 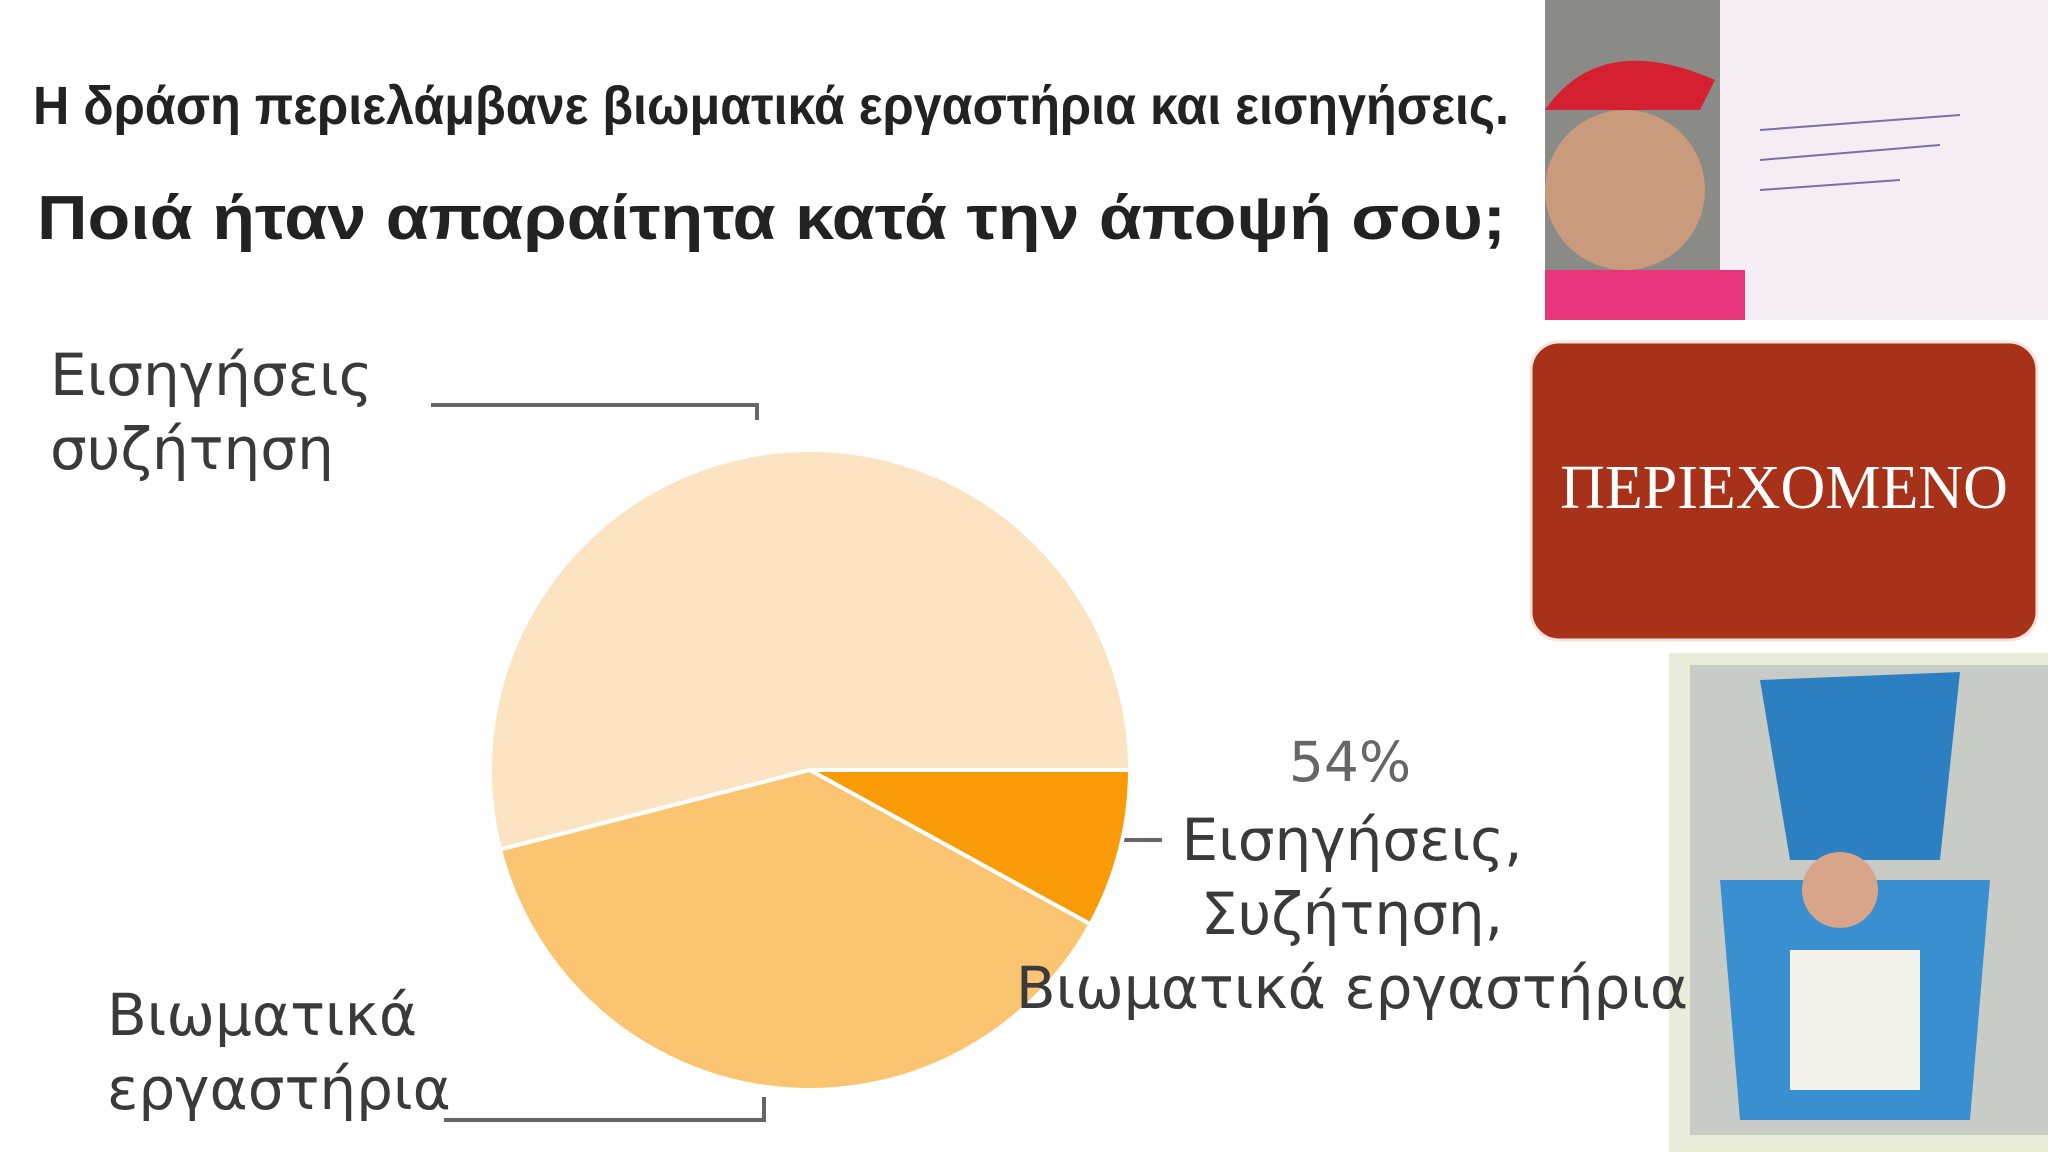 I want to click on writing, so click(x=1860, y=152).